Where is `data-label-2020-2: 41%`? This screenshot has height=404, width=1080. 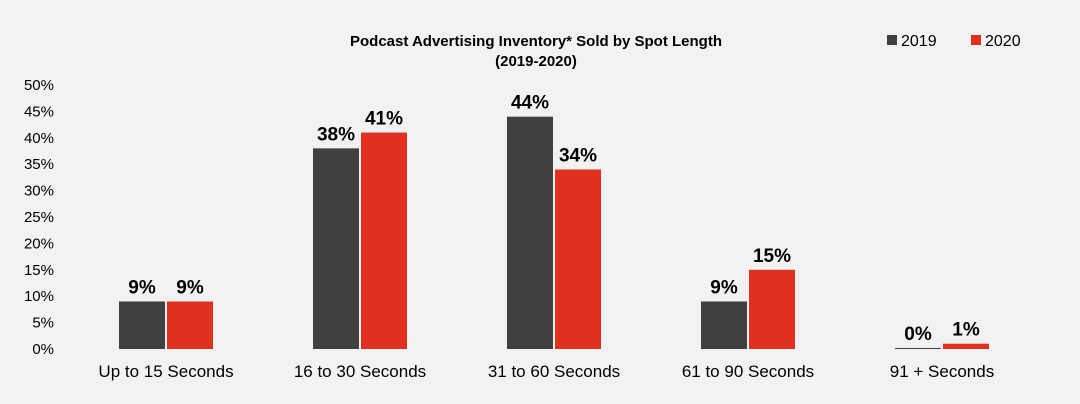
data-label-2020-2: 41% is located at coordinates (384, 119).